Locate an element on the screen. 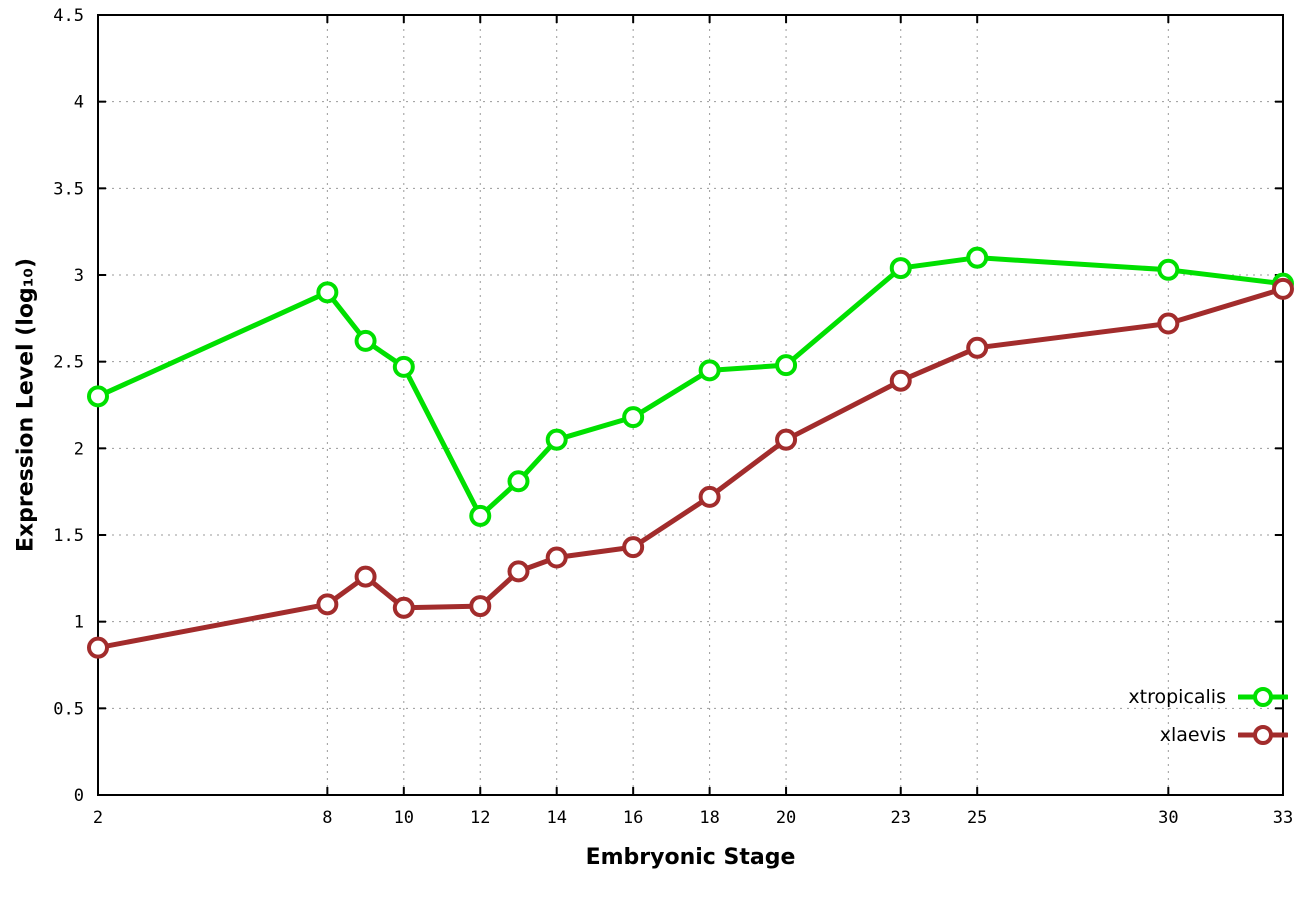 This screenshot has height=907, width=1296. svg-text: 1.5 is located at coordinates (68, 536).